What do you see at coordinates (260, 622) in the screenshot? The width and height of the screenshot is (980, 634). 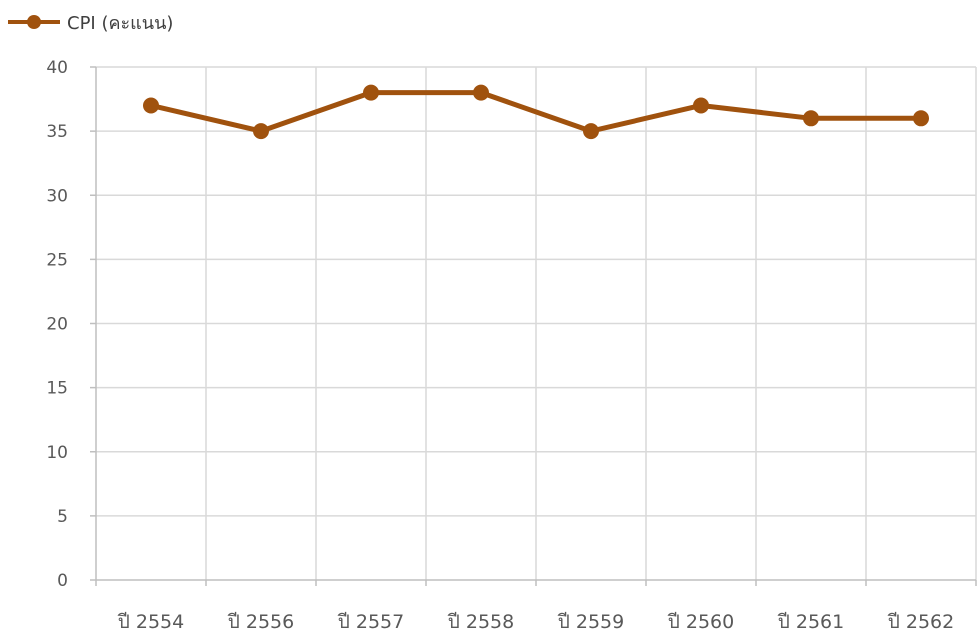 I see `x-tick-label: ปี 2556` at bounding box center [260, 622].